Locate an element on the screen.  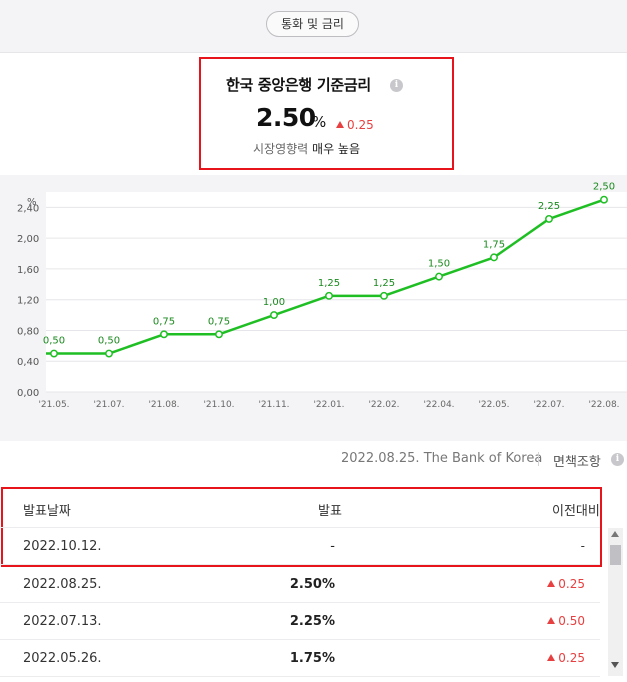
header-date: 발표날짜 is located at coordinates (47, 511).